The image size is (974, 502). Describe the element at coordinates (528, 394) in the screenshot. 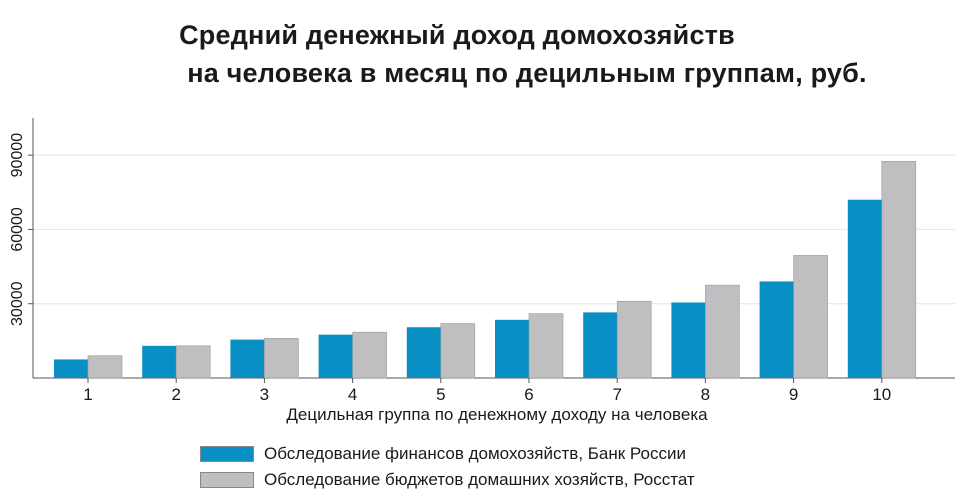

I see `x-tick-label-6: 6` at that location.